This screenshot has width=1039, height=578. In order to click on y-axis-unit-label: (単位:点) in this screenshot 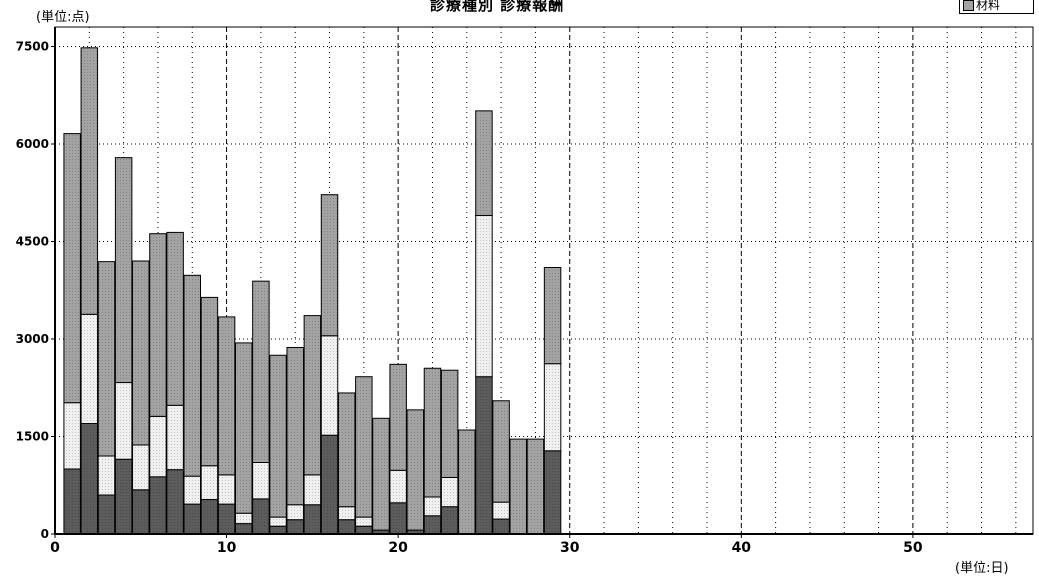, I will do `click(63, 17)`.